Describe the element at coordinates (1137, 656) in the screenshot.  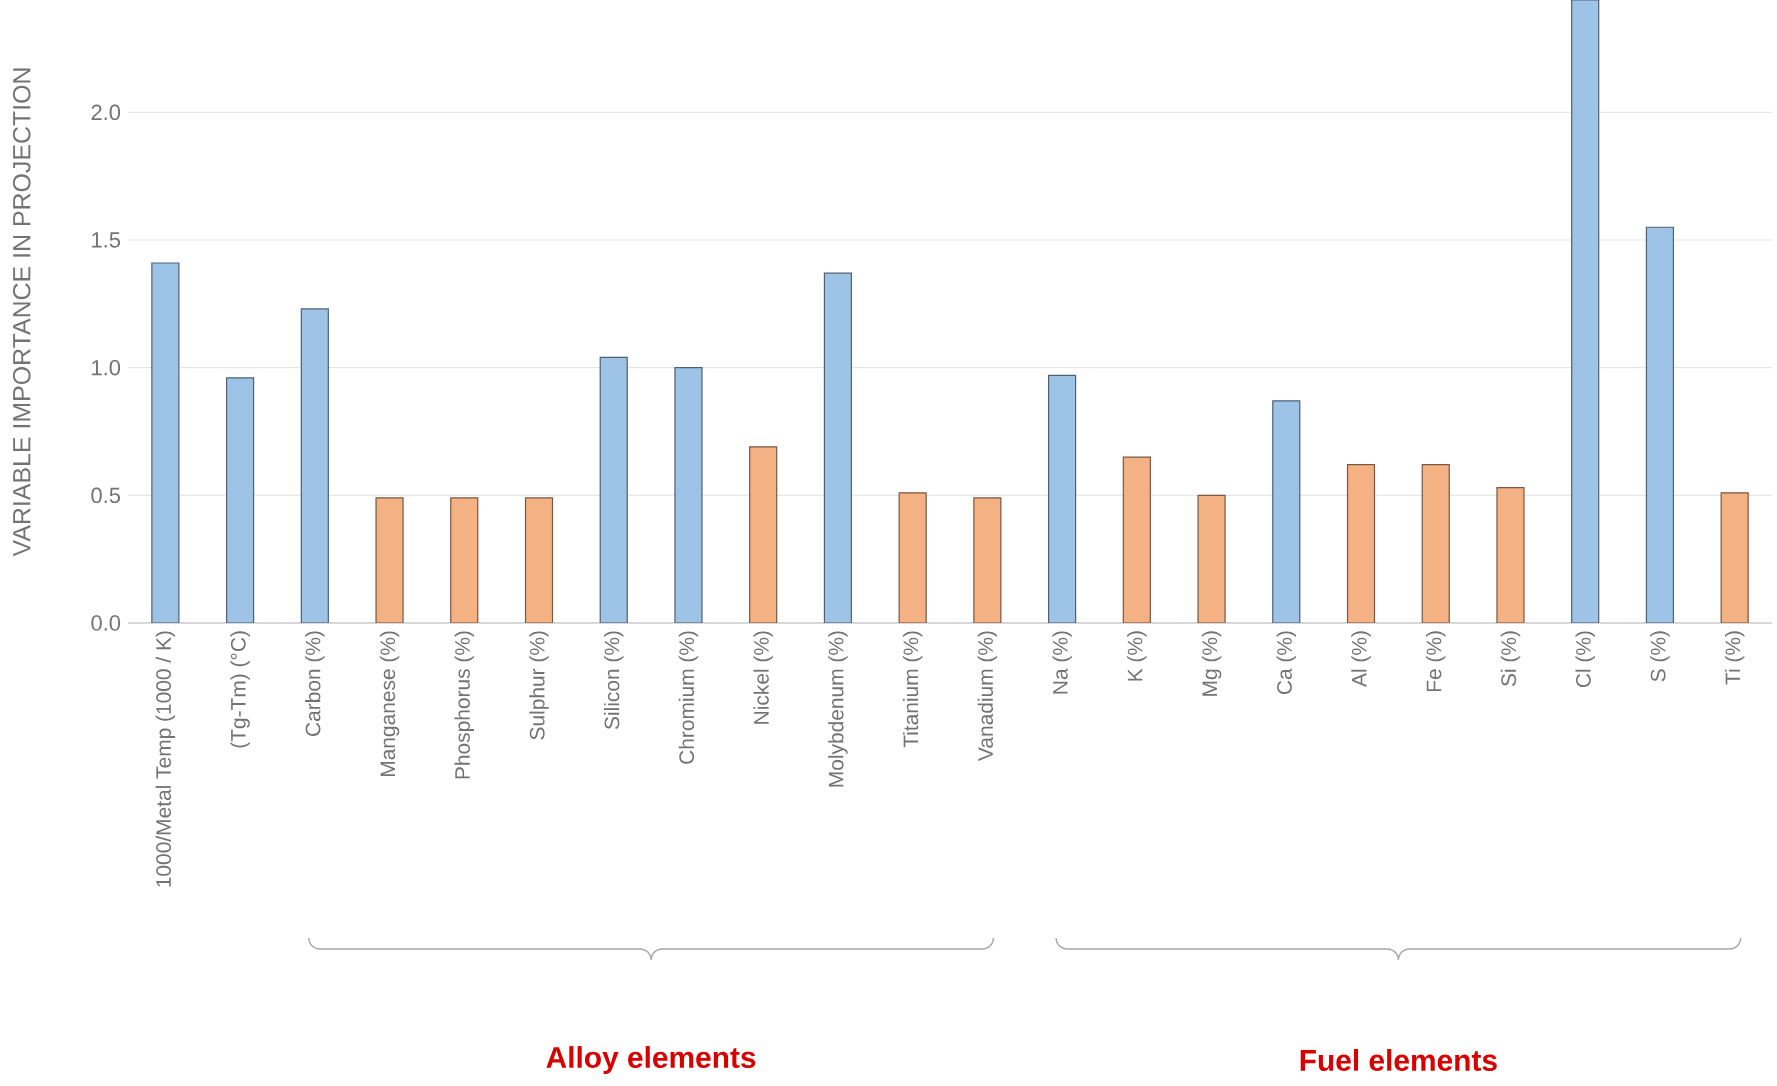
I see `x-tick-label: K (%)` at that location.